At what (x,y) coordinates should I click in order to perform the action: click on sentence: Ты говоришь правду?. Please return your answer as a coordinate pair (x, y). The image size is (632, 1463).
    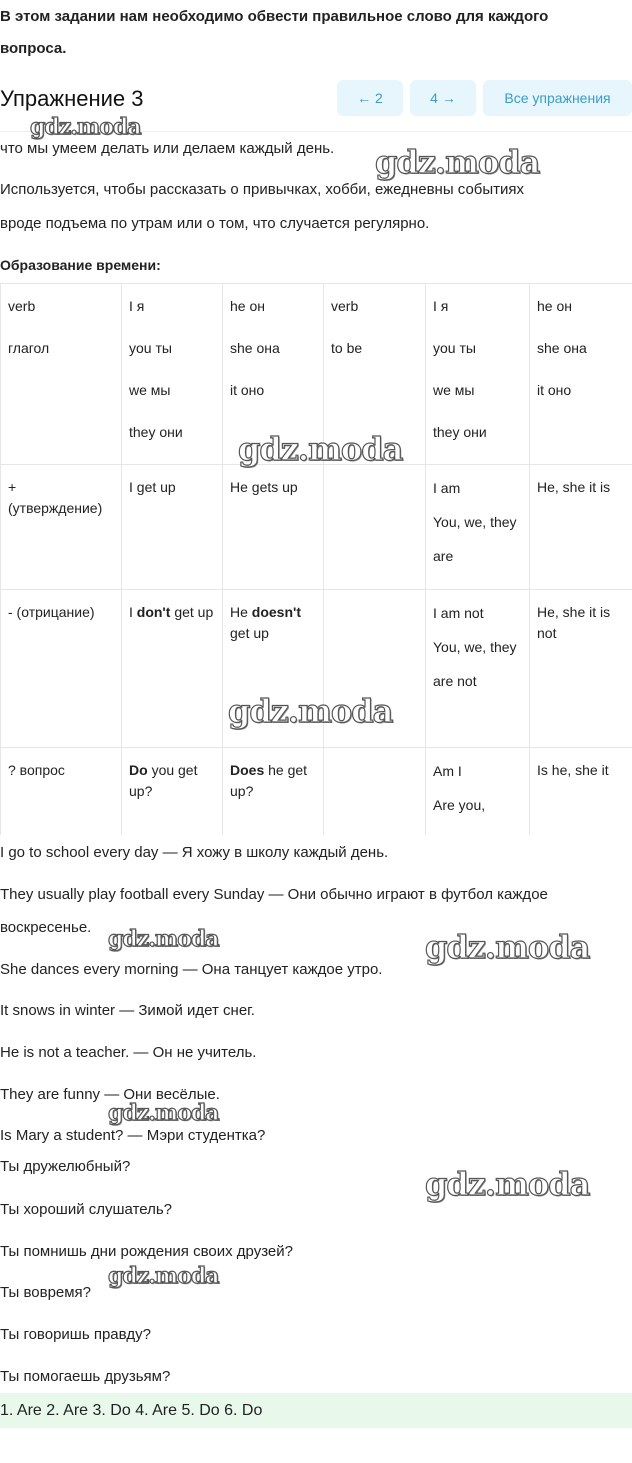
    Looking at the image, I should click on (76, 1334).